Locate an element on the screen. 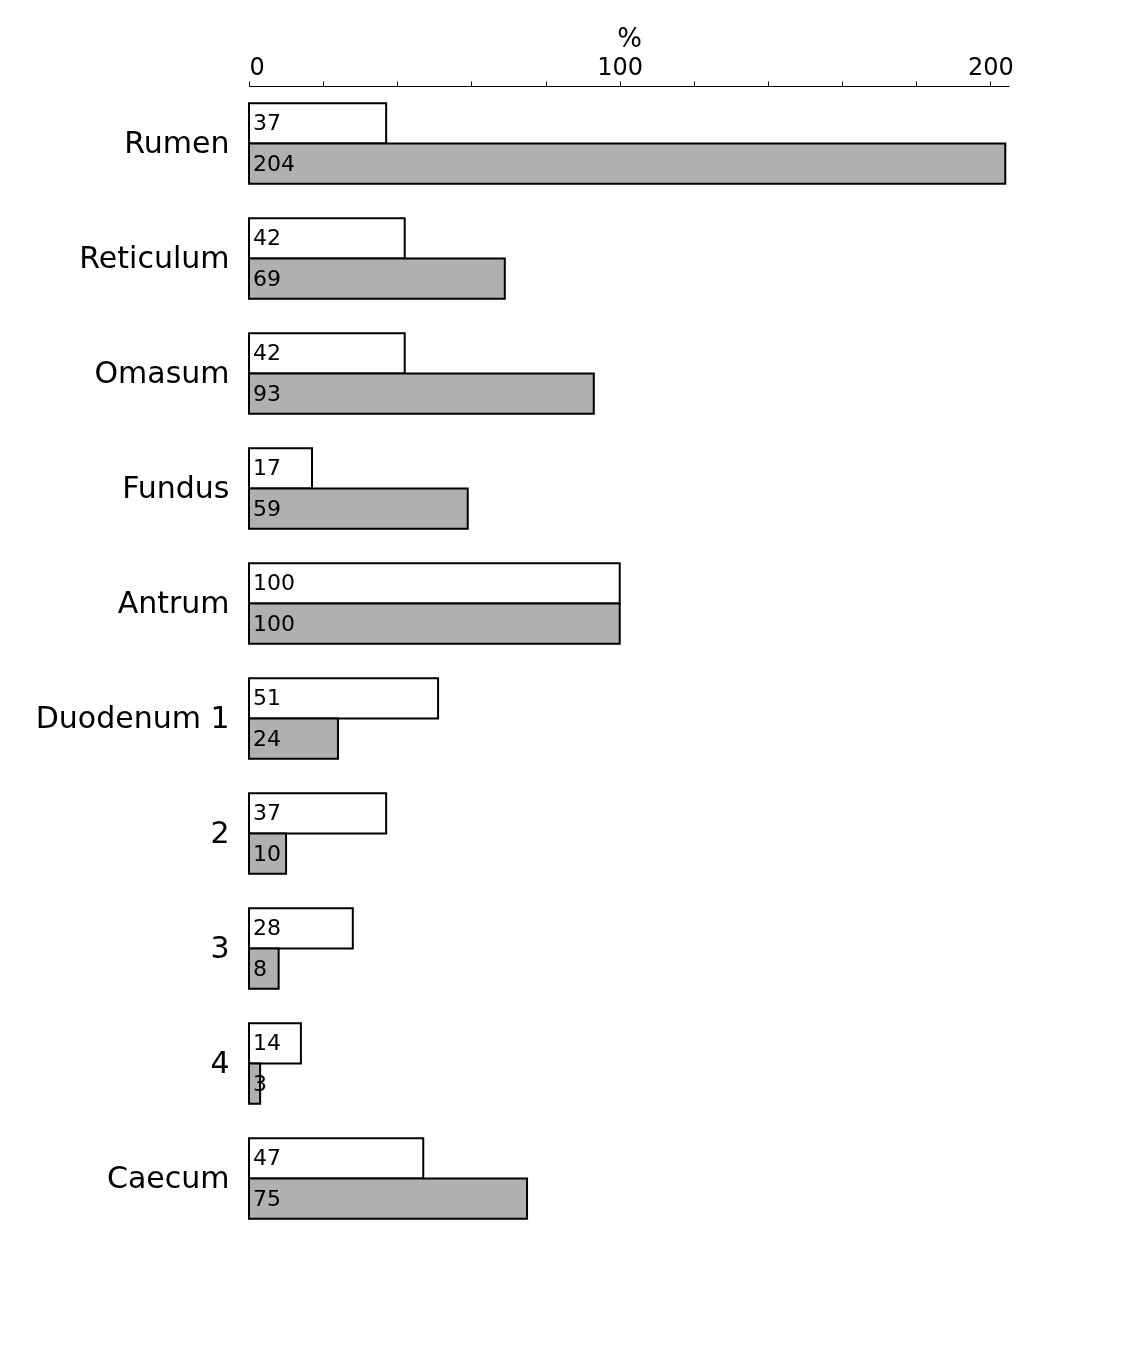 This screenshot has width=1133, height=1353. data-label: 204 is located at coordinates (274, 163).